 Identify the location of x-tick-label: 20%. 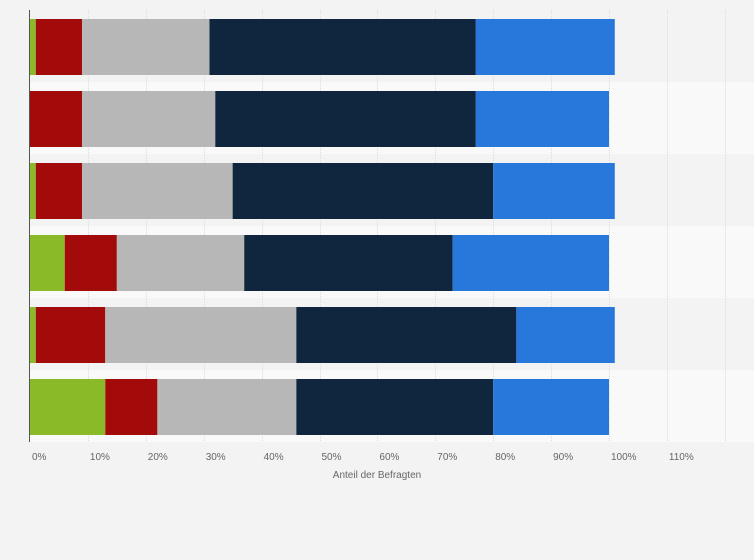
(158, 457).